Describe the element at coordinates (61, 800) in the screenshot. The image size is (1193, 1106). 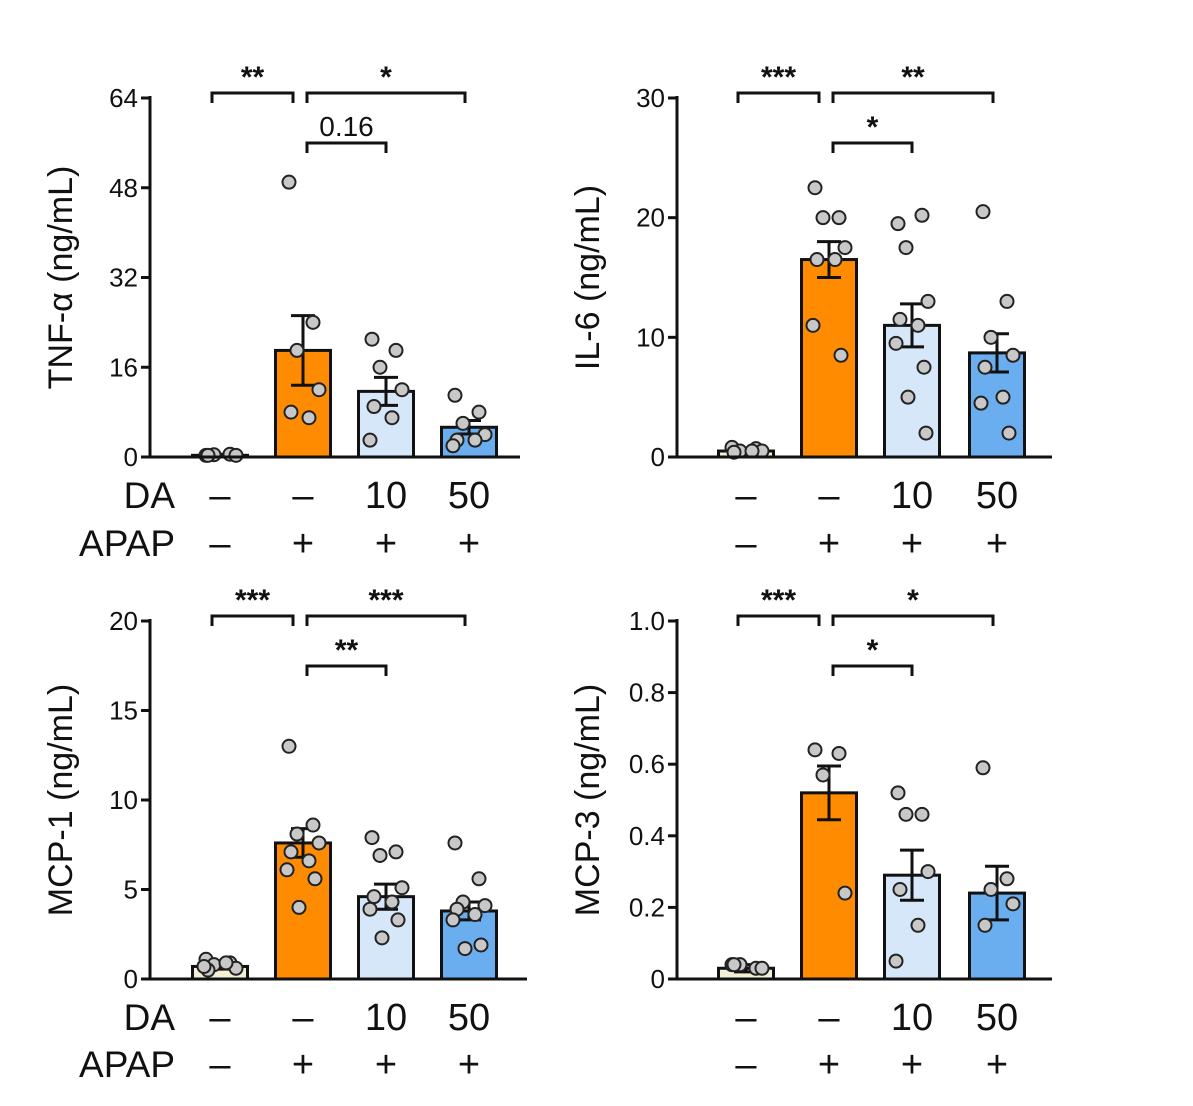
I see `y-axis-label: MCP-1 (ng/mL)` at that location.